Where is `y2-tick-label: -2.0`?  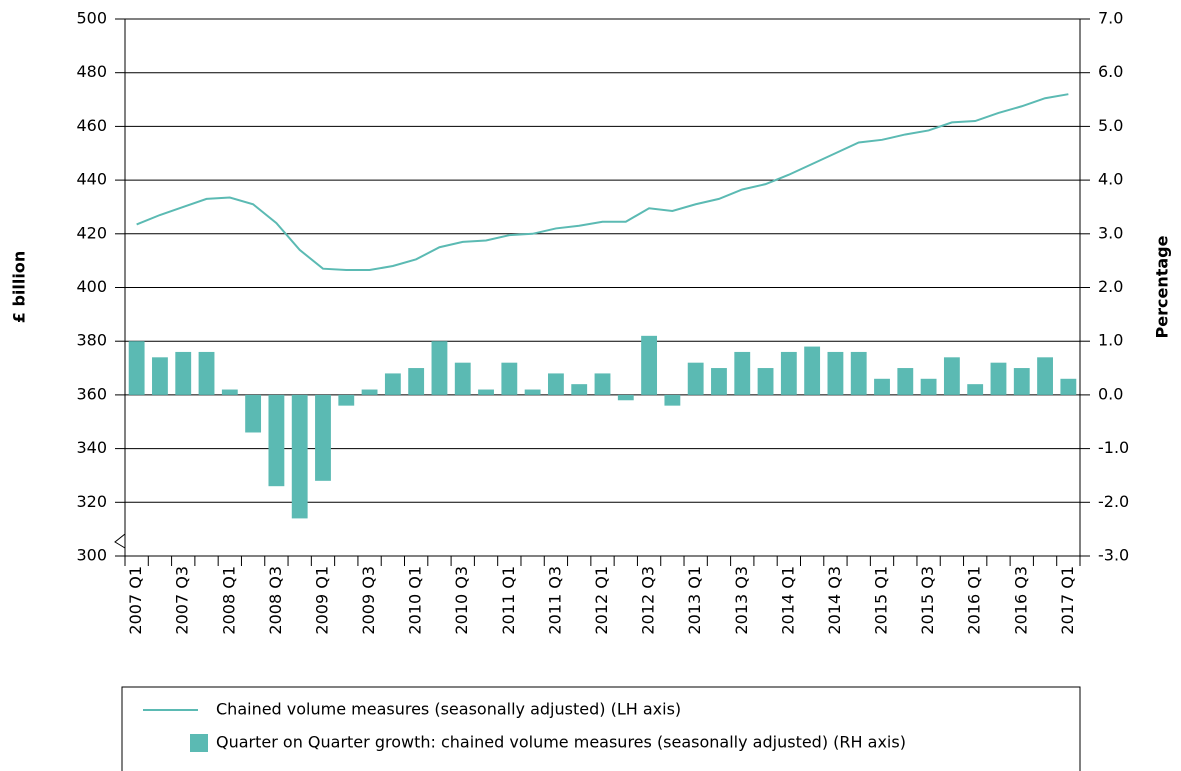 y2-tick-label: -2.0 is located at coordinates (1113, 501).